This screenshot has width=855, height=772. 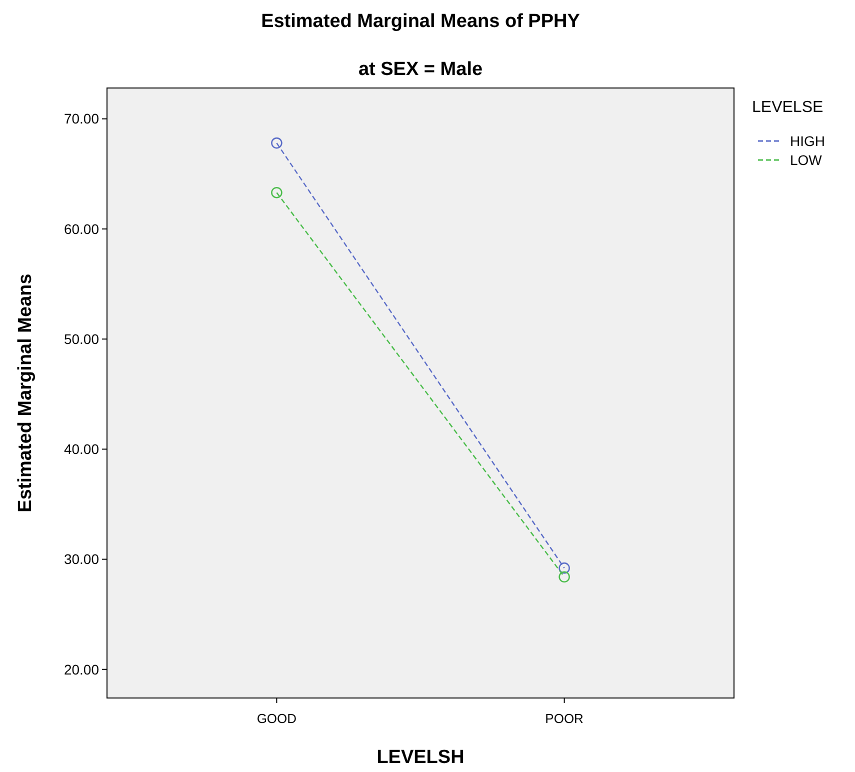 I want to click on chart-title: Estimated Marginal Means of PPHY, so click(x=420, y=21).